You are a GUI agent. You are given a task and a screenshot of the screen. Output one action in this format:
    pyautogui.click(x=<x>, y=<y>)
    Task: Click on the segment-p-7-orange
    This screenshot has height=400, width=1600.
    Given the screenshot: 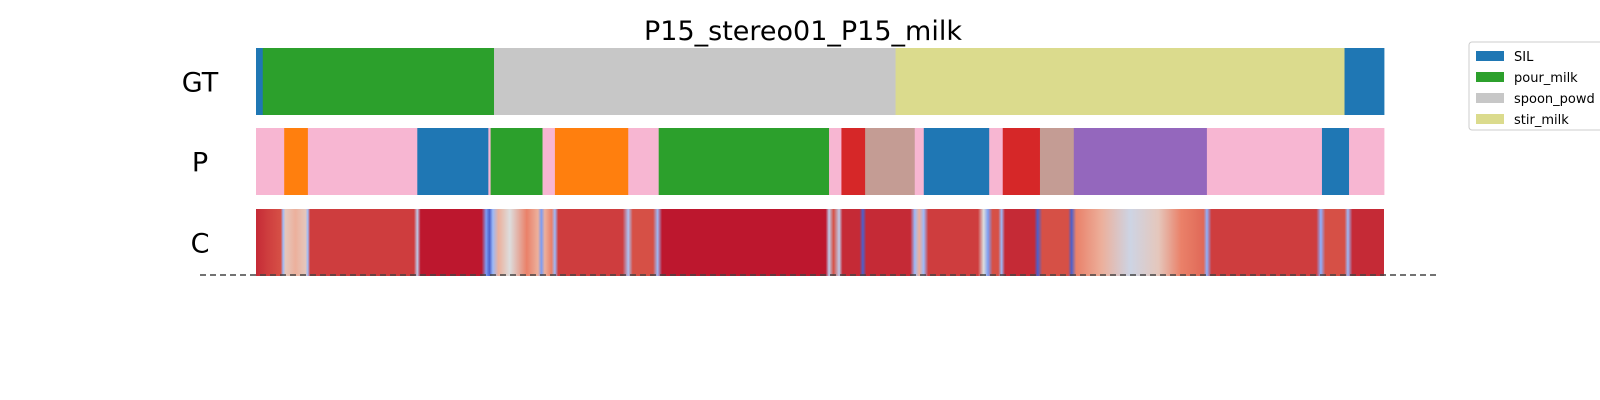 What is the action you would take?
    pyautogui.click(x=591, y=161)
    